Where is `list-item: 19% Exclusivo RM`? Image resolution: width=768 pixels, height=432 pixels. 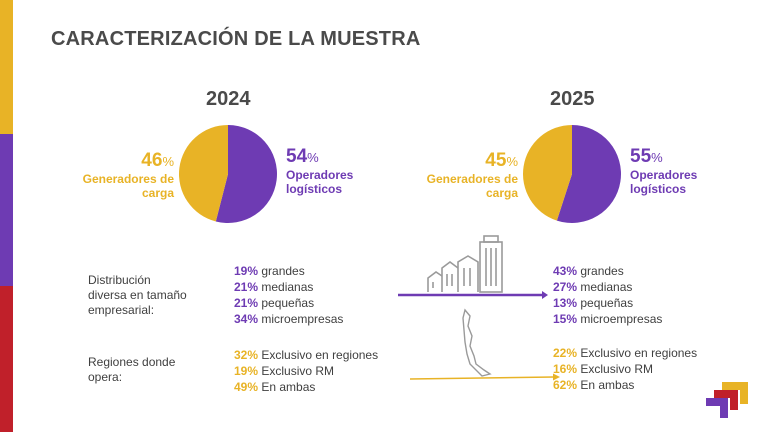
list-item: 19% Exclusivo RM is located at coordinates (306, 371).